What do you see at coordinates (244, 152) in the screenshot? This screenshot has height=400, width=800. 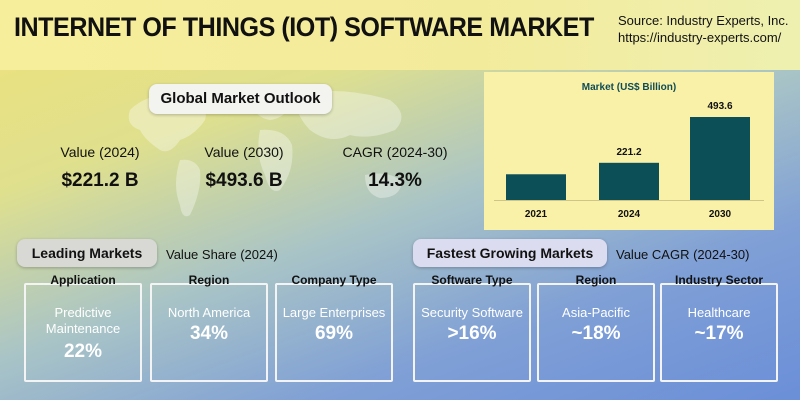 I see `metric-label: Value (2030)` at bounding box center [244, 152].